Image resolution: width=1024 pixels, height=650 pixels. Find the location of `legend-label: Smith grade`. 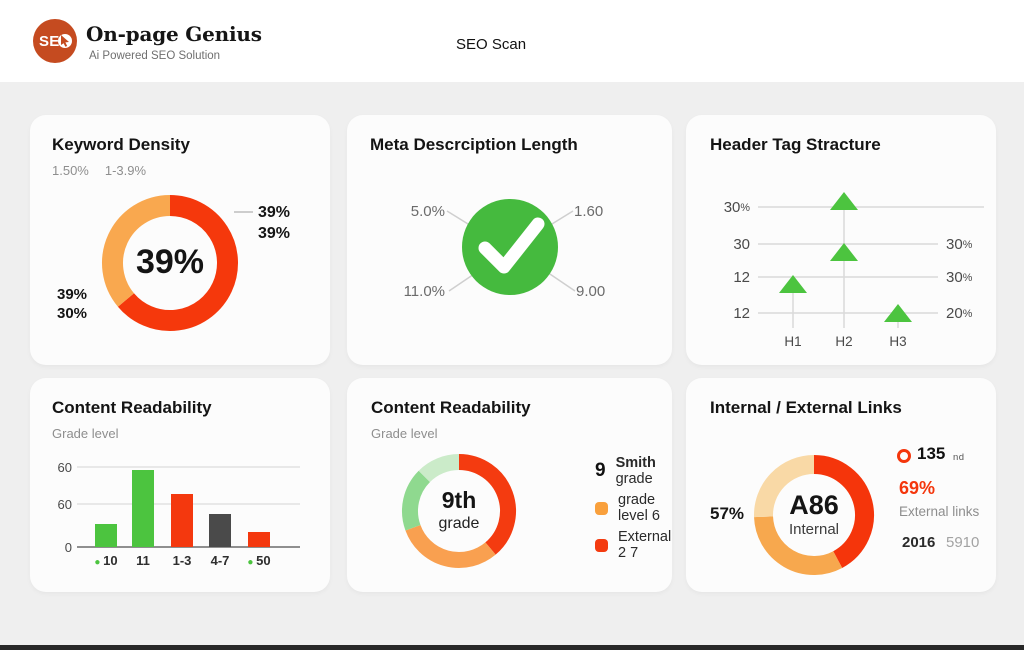

legend-label: Smith grade is located at coordinates (635, 471).